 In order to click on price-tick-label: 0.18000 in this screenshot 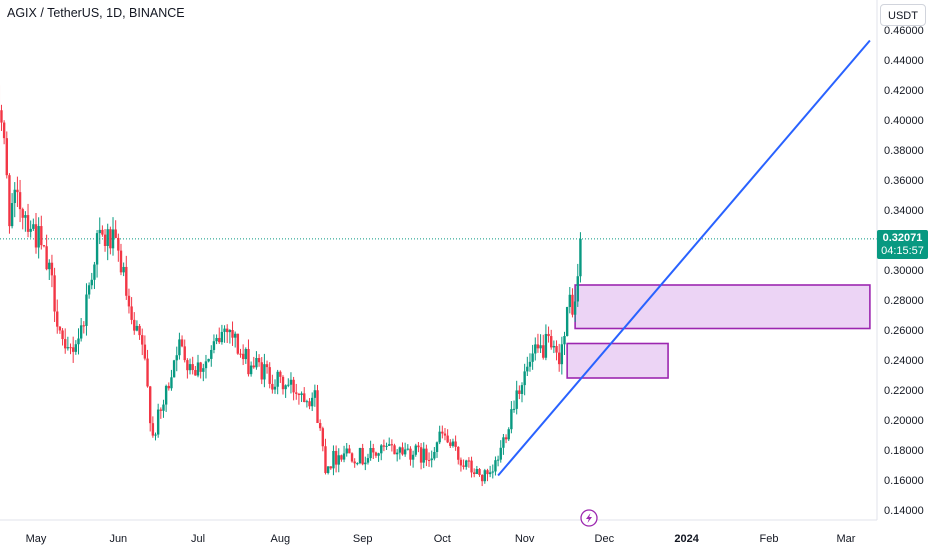, I will do `click(904, 451)`.